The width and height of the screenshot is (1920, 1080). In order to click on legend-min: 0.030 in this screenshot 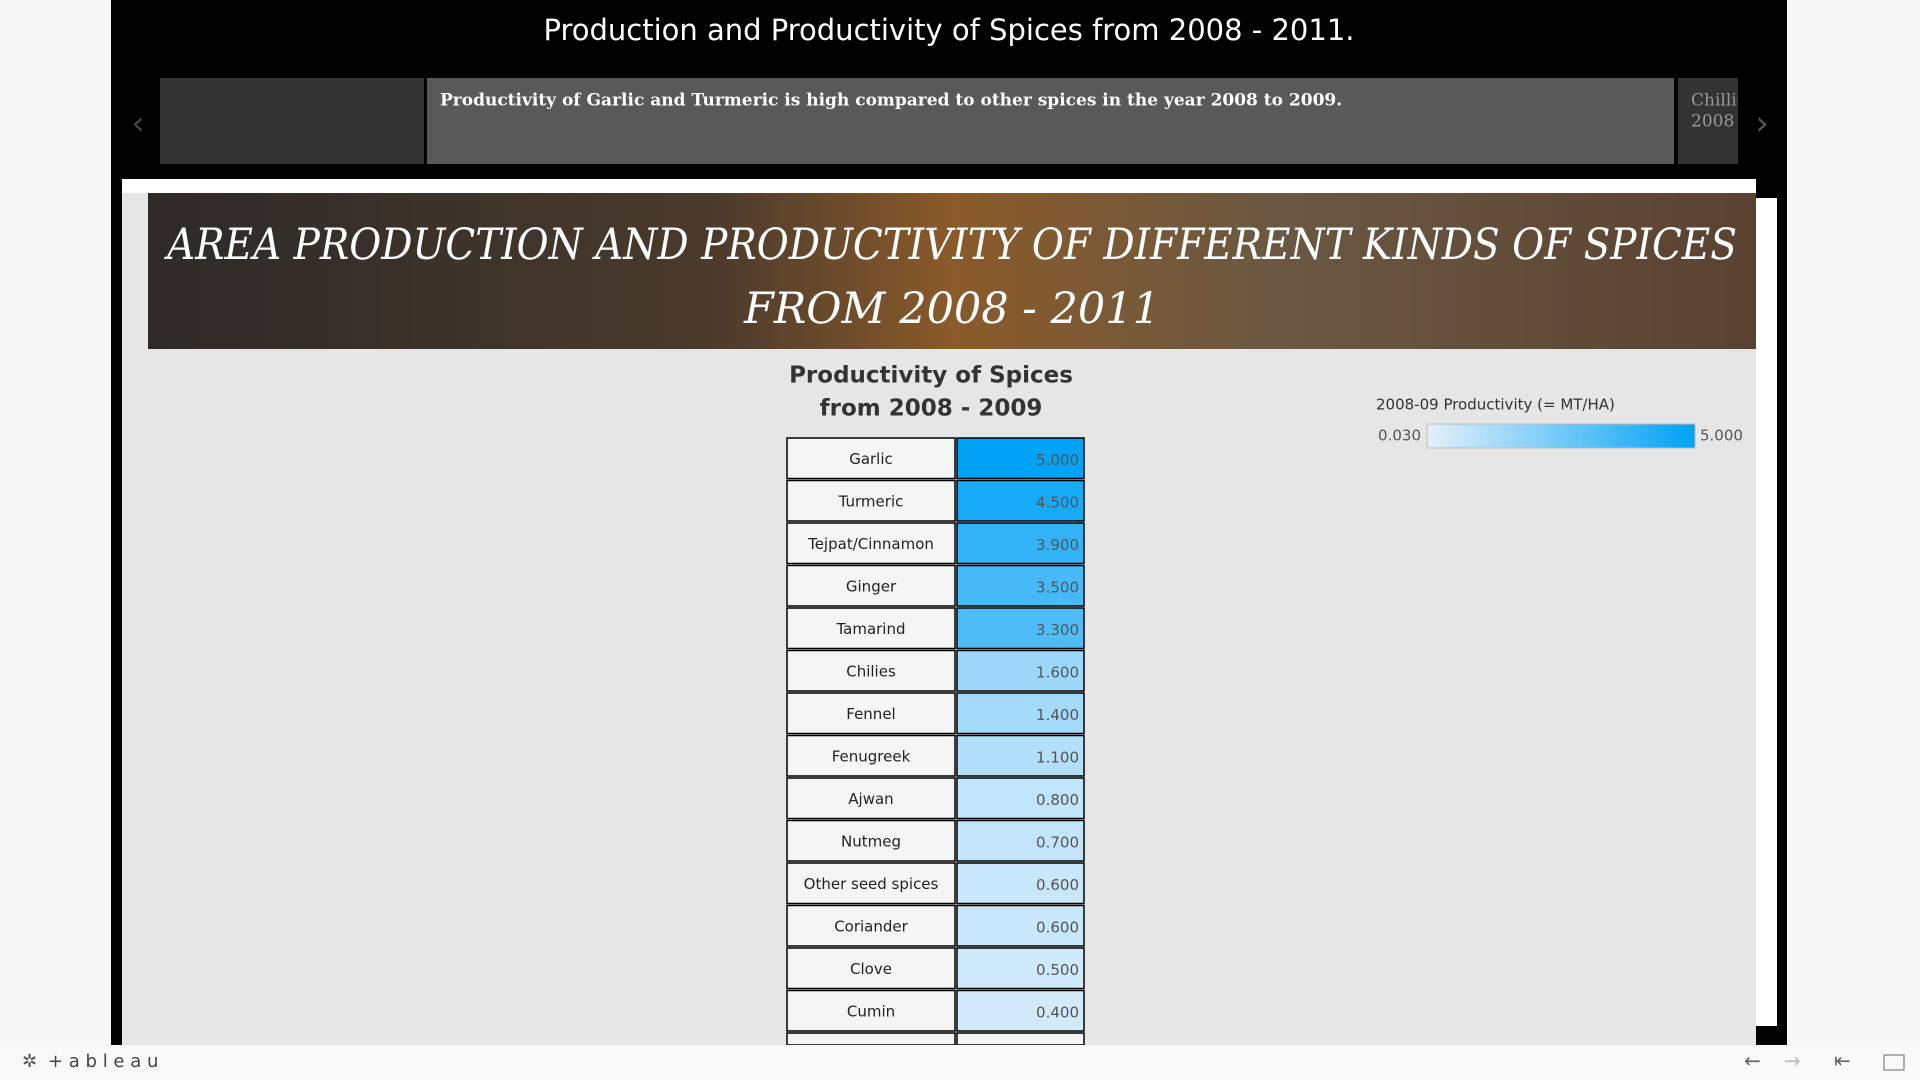, I will do `click(1399, 436)`.